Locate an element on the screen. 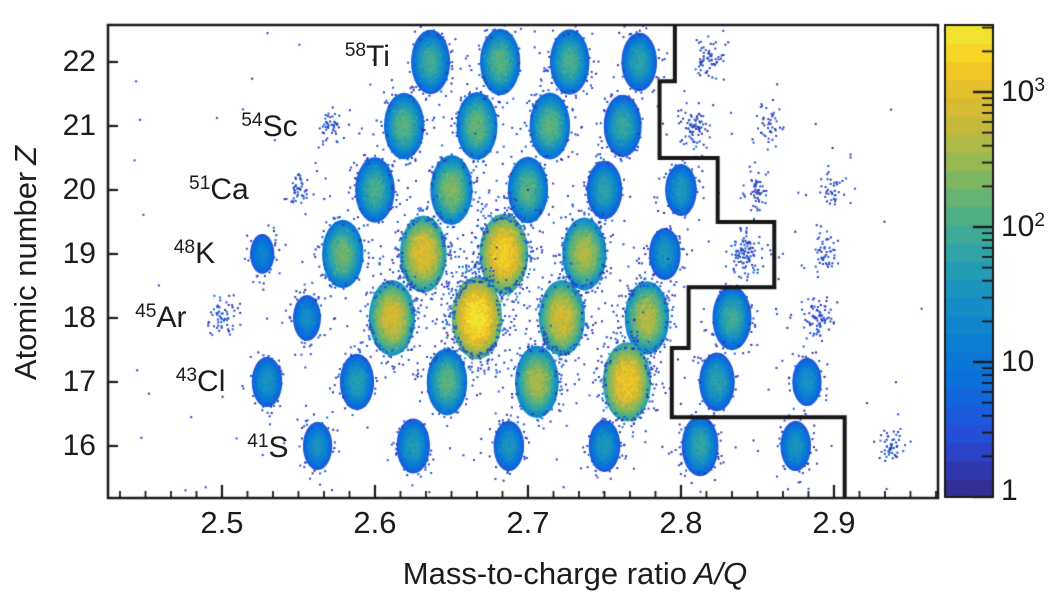  isotope-label: 54Sc is located at coordinates (269, 129).